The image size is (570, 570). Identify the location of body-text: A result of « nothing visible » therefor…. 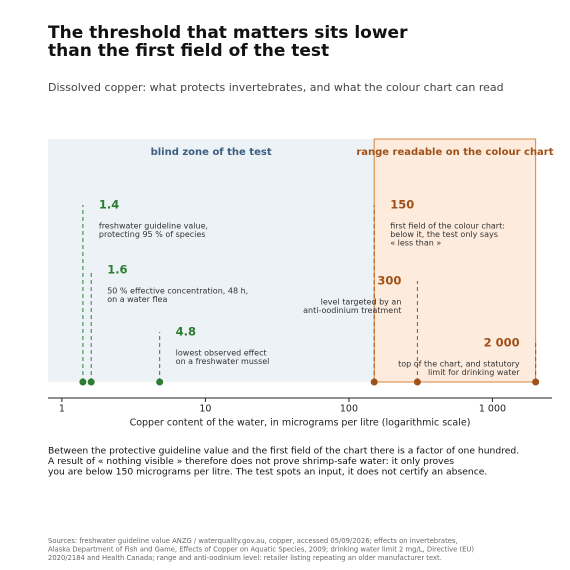
(251, 461).